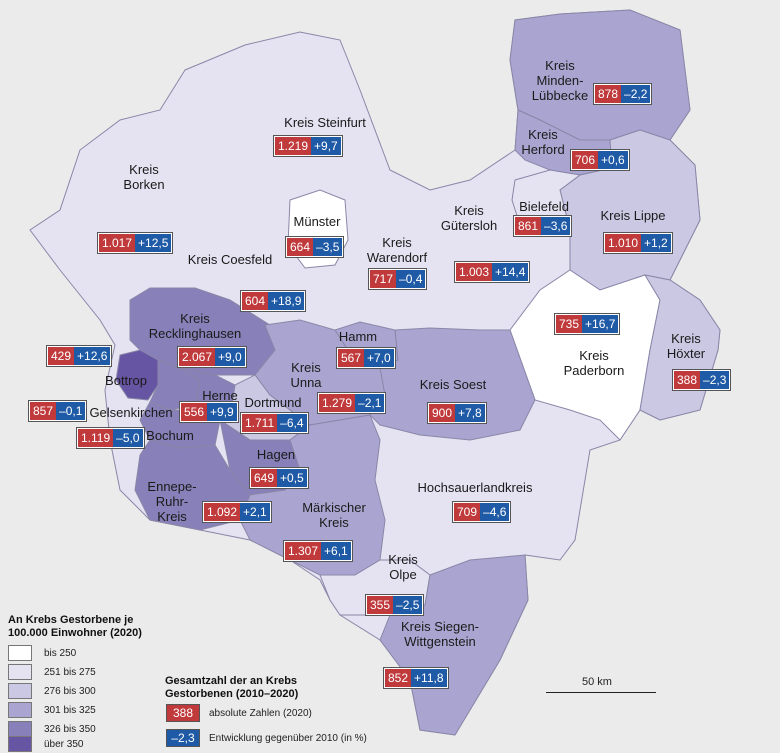  I want to click on label-hagen: Hagen, so click(276, 454).